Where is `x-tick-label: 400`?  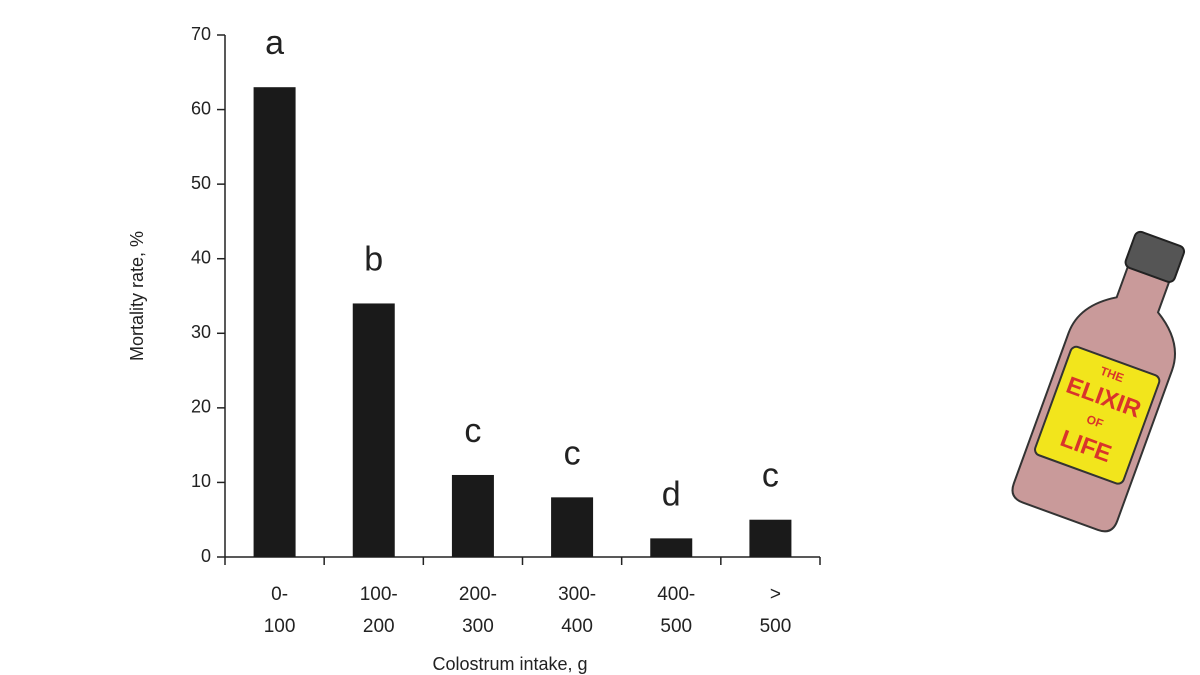
x-tick-label: 400 is located at coordinates (577, 626).